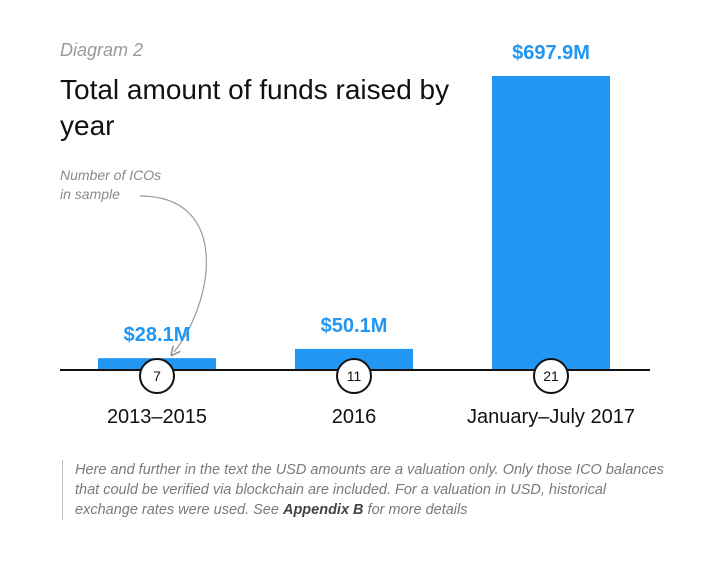 The height and width of the screenshot is (579, 709). I want to click on diagram-label: Diagram 2, so click(102, 50).